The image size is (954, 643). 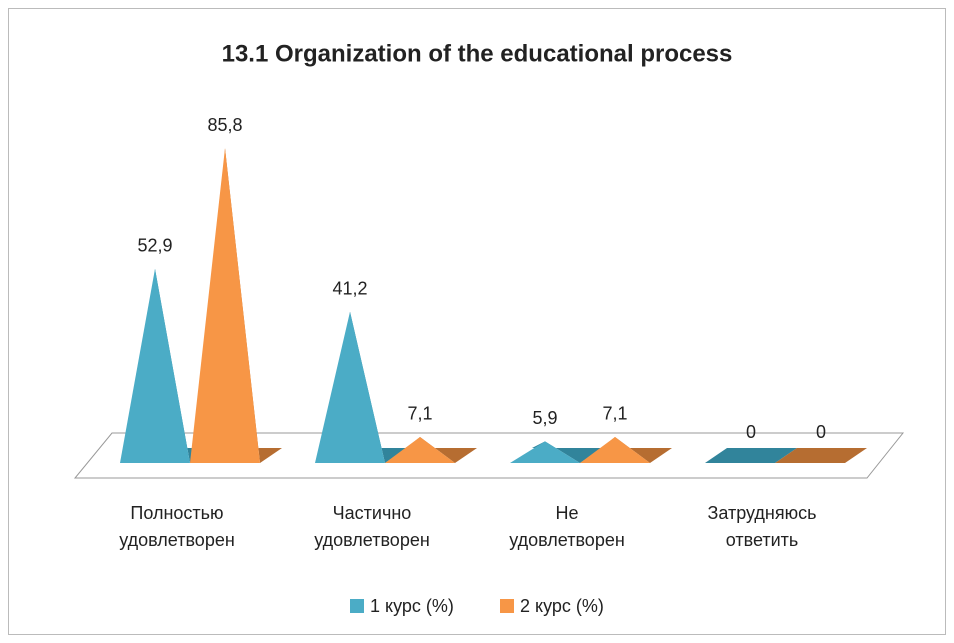 I want to click on data-label: 52,9, so click(x=154, y=246).